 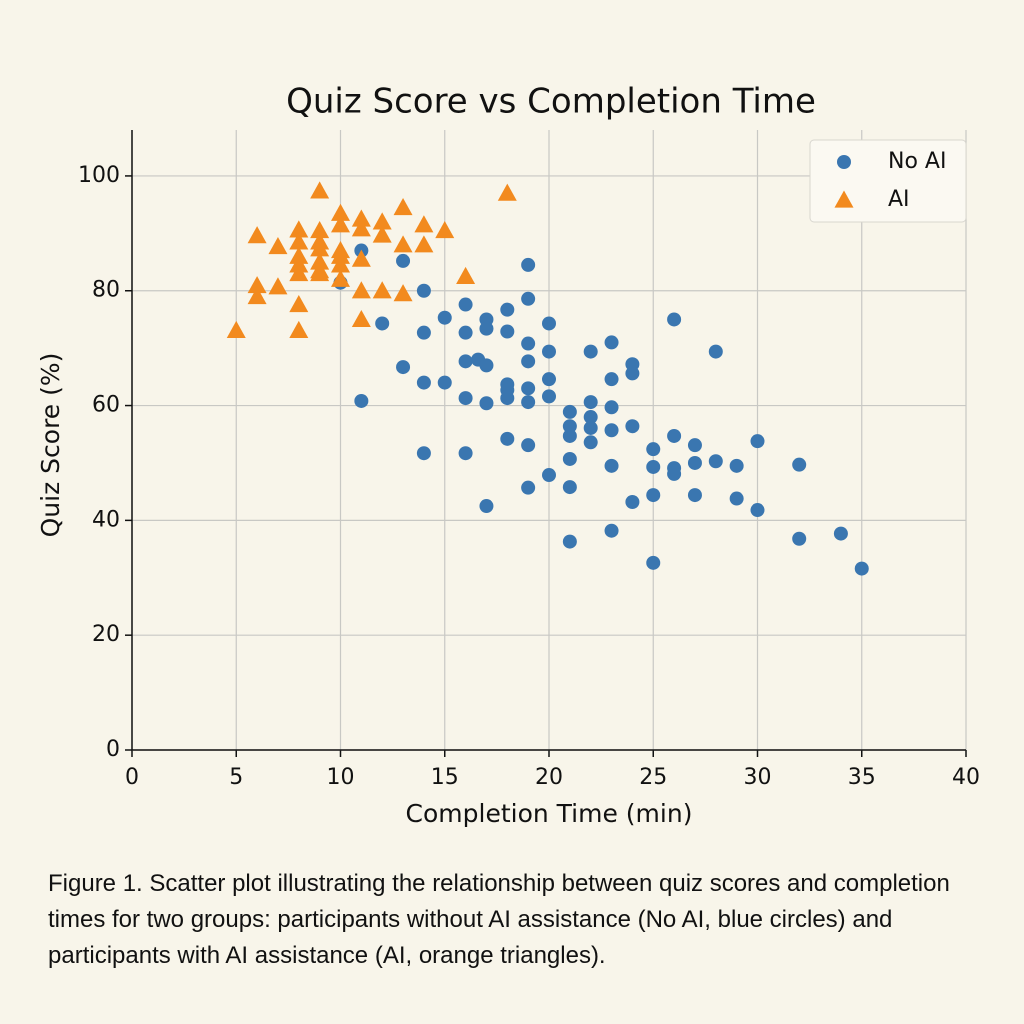 I want to click on y-tick-label: 40, so click(x=106, y=519).